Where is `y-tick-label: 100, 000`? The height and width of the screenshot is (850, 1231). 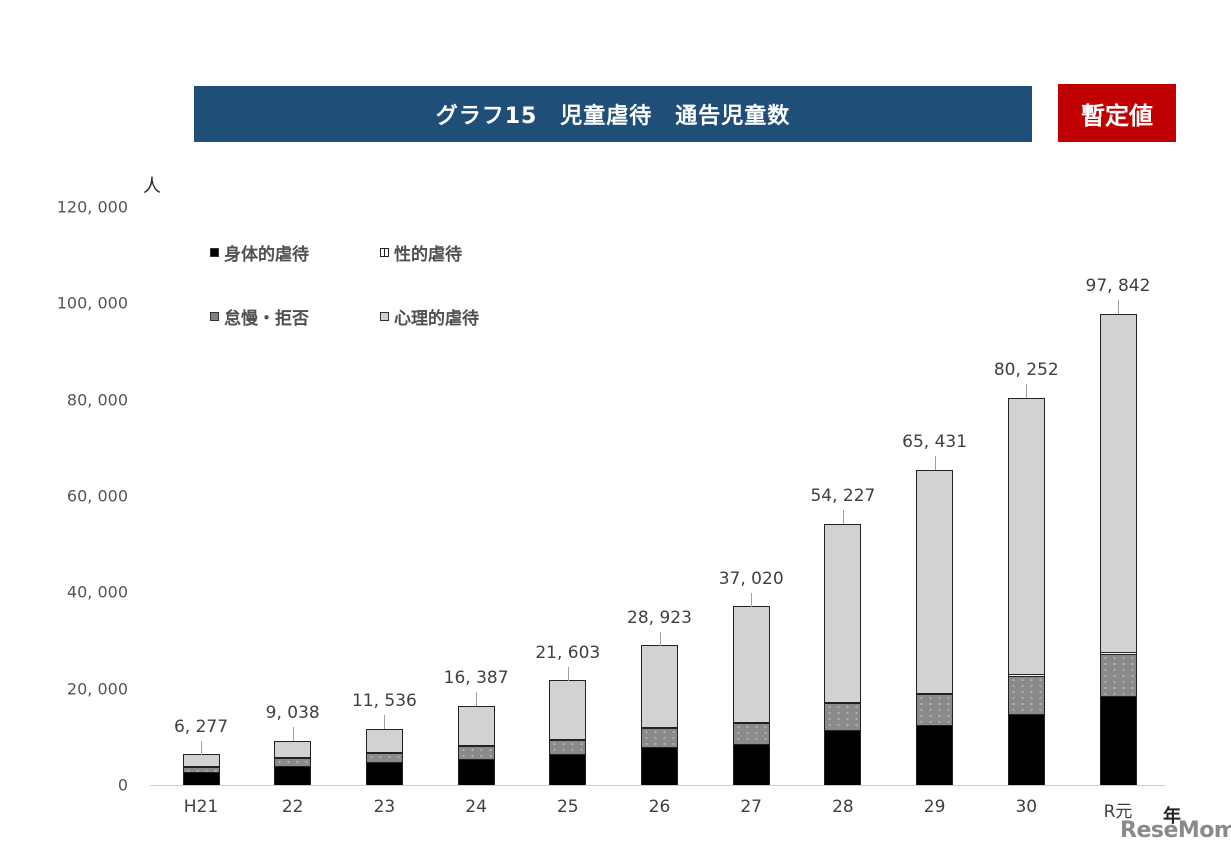
y-tick-label: 100, 000 is located at coordinates (92, 303).